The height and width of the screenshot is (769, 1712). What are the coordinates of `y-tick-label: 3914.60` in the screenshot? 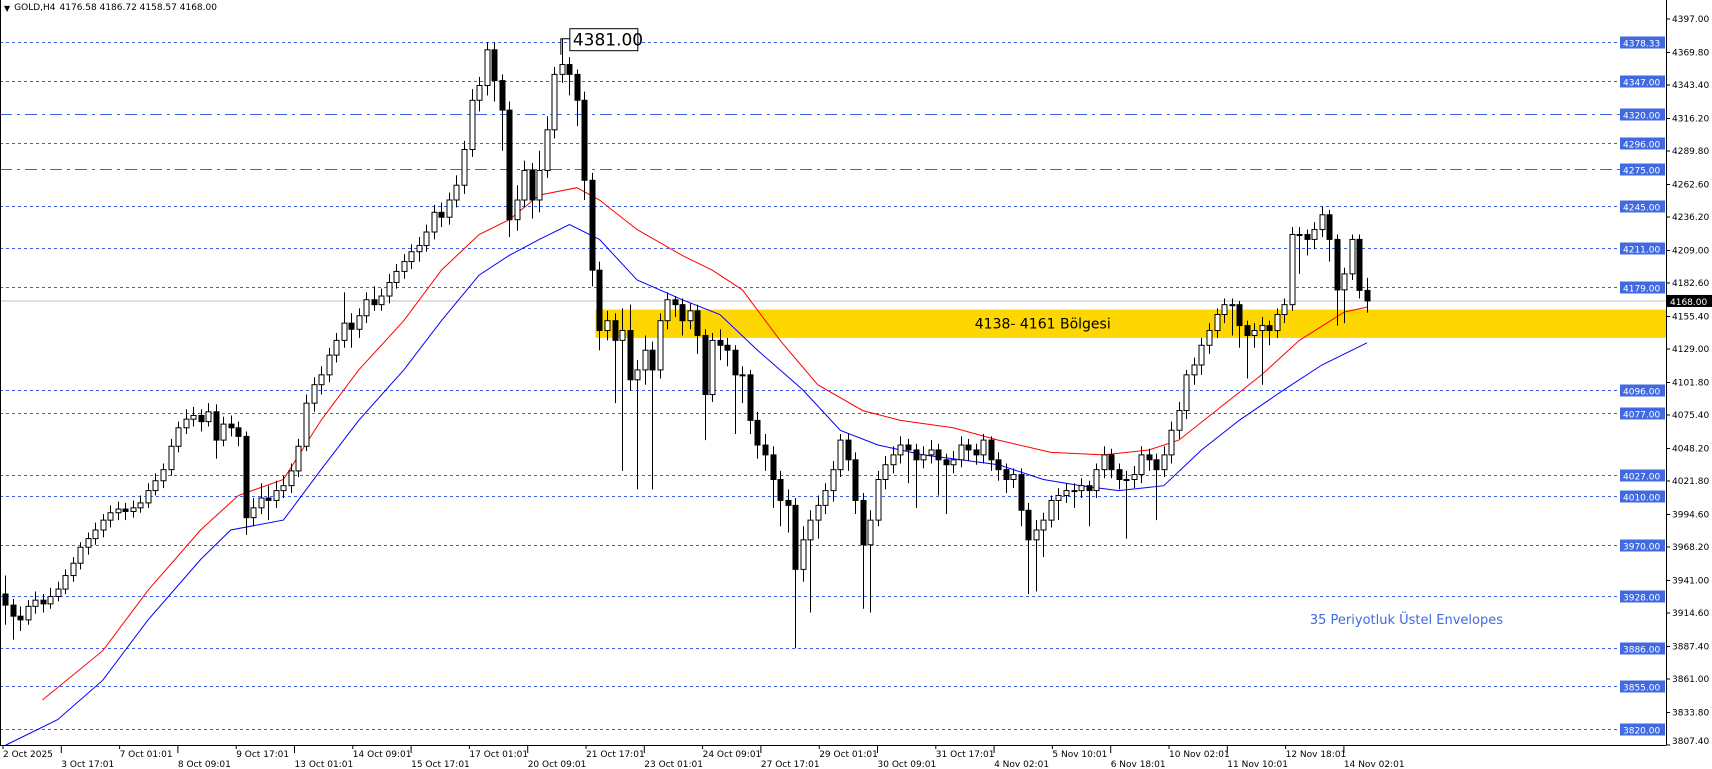 It's located at (1690, 614).